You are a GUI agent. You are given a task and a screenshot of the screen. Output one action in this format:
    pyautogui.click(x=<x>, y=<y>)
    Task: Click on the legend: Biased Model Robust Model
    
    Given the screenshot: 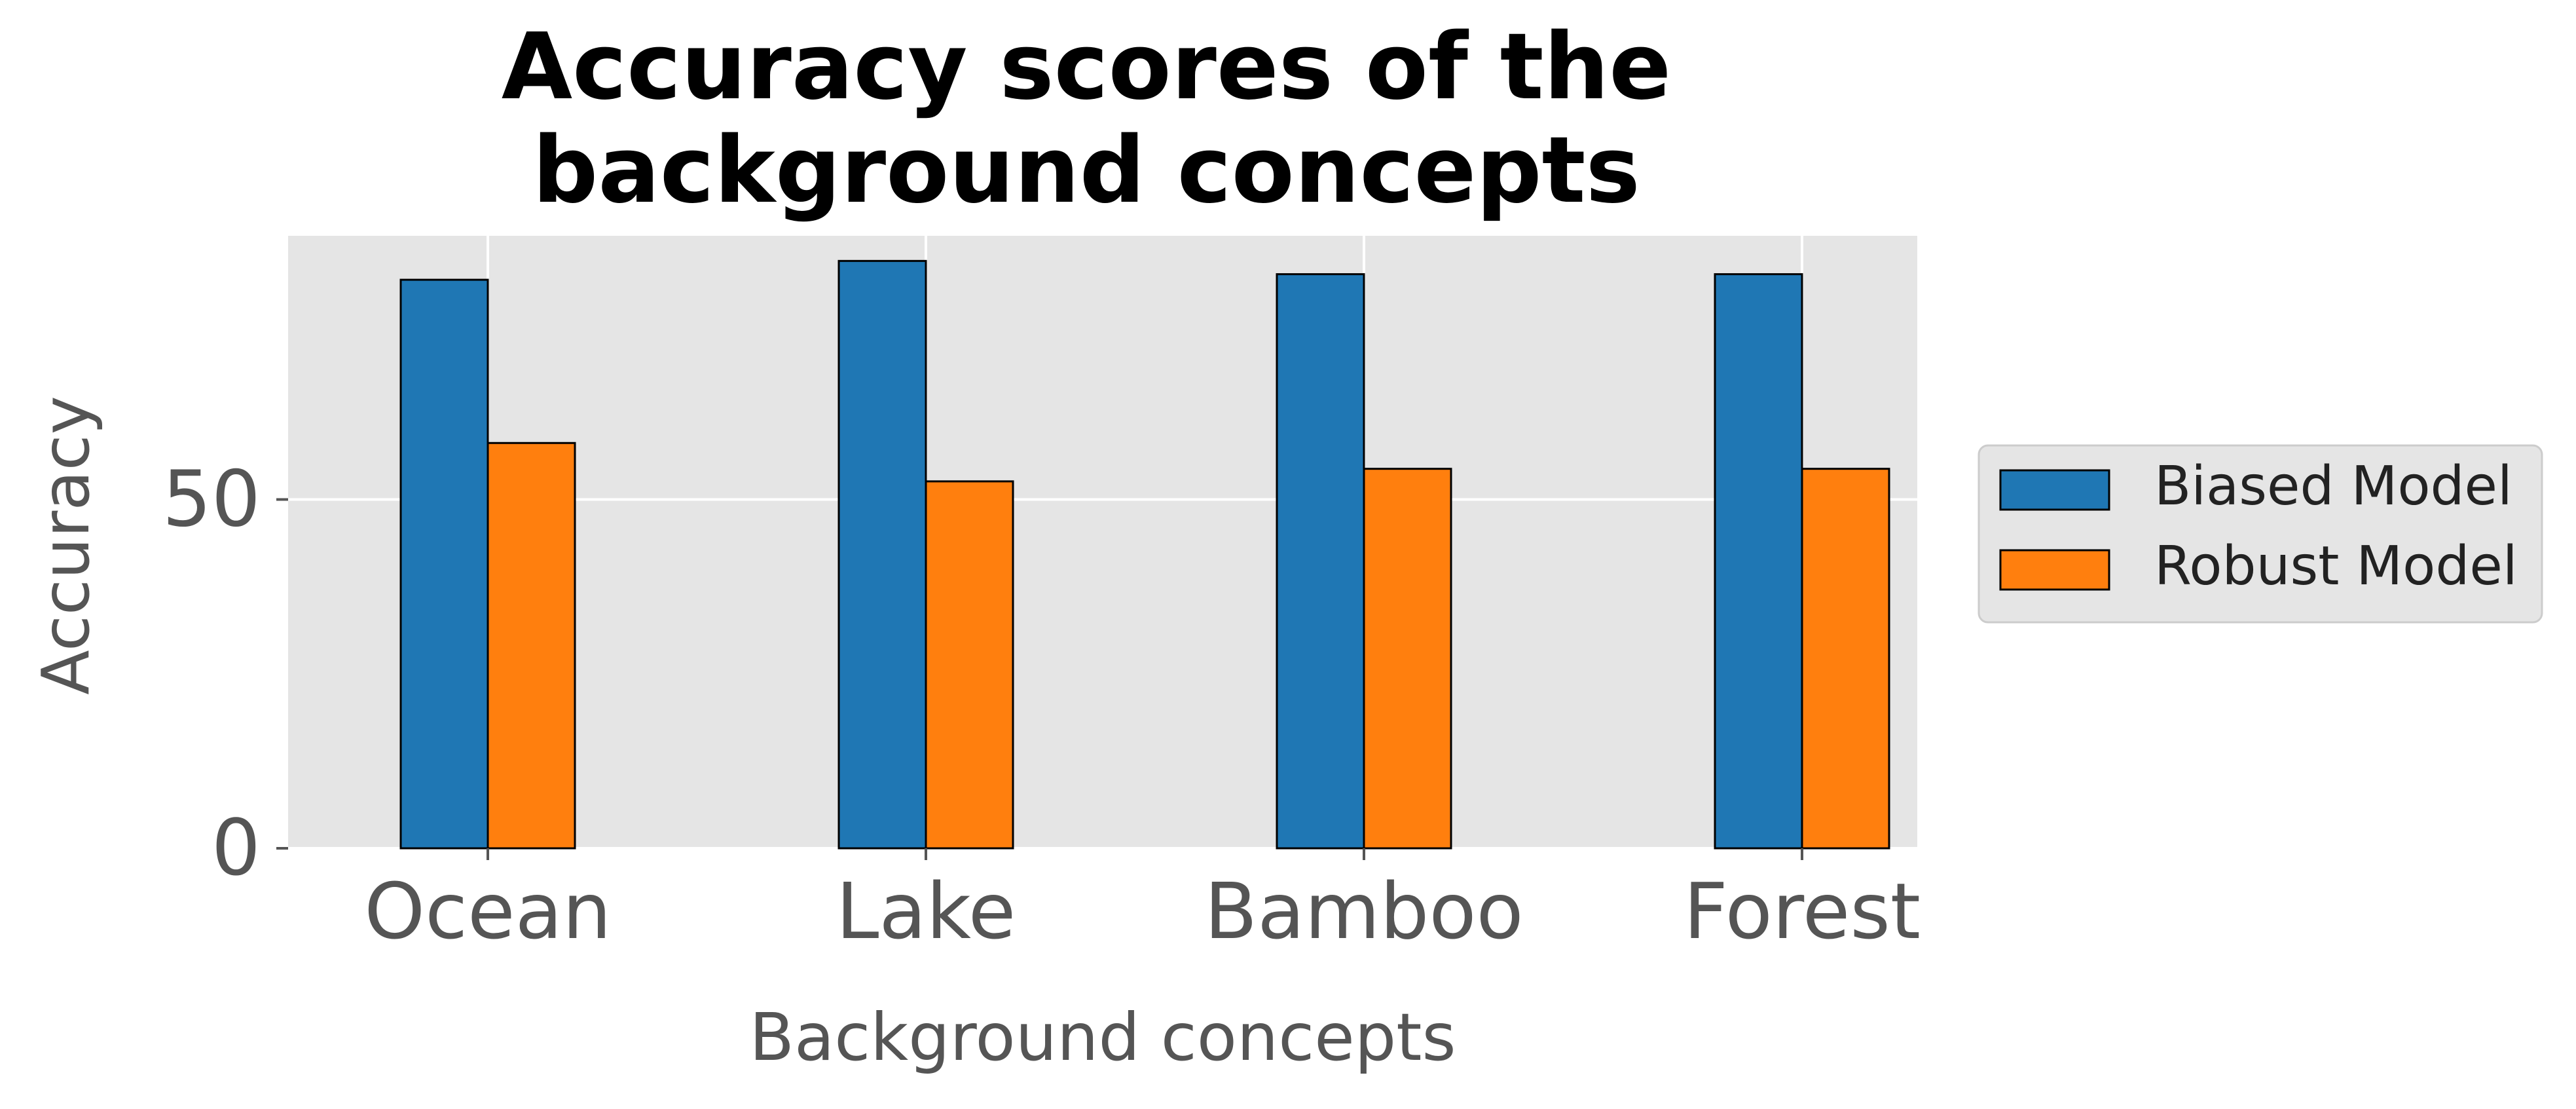 What is the action you would take?
    pyautogui.click(x=2260, y=534)
    